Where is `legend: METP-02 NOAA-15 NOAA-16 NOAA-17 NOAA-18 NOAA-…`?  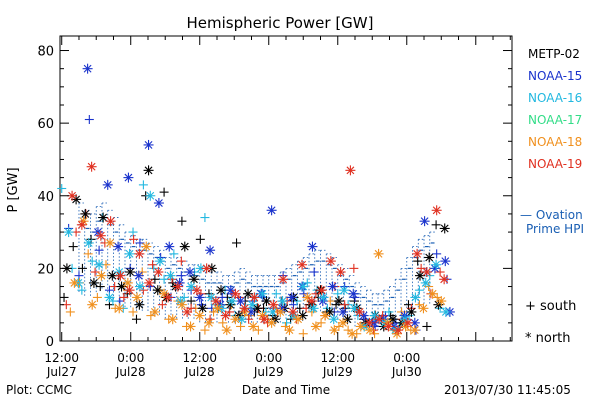 legend: METP-02 NOAA-15 NOAA-16 NOAA-17 NOAA-18 NOAA-… is located at coordinates (555, 109).